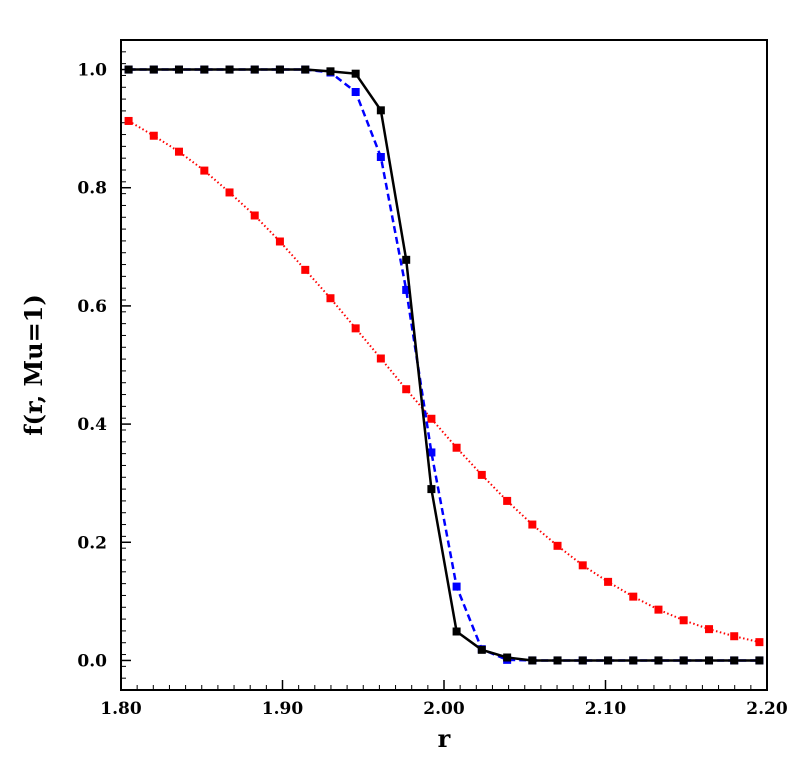 The image size is (809, 767). Describe the element at coordinates (283, 709) in the screenshot. I see `x-tick-label: 1.90` at that location.